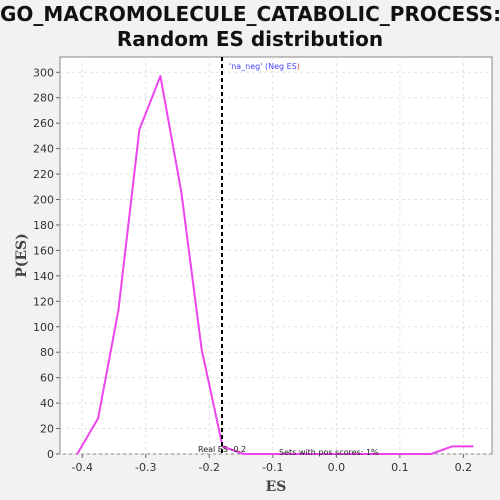  What do you see at coordinates (43, 327) in the screenshot?
I see `y-tick-label: 100` at bounding box center [43, 327].